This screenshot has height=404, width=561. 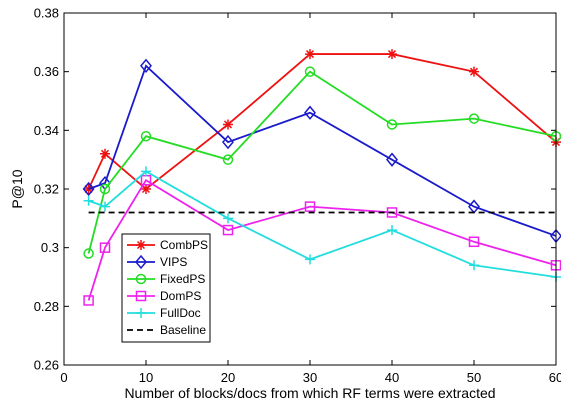 What do you see at coordinates (46, 130) in the screenshot?
I see `y-tick-label-4: 0.34` at bounding box center [46, 130].